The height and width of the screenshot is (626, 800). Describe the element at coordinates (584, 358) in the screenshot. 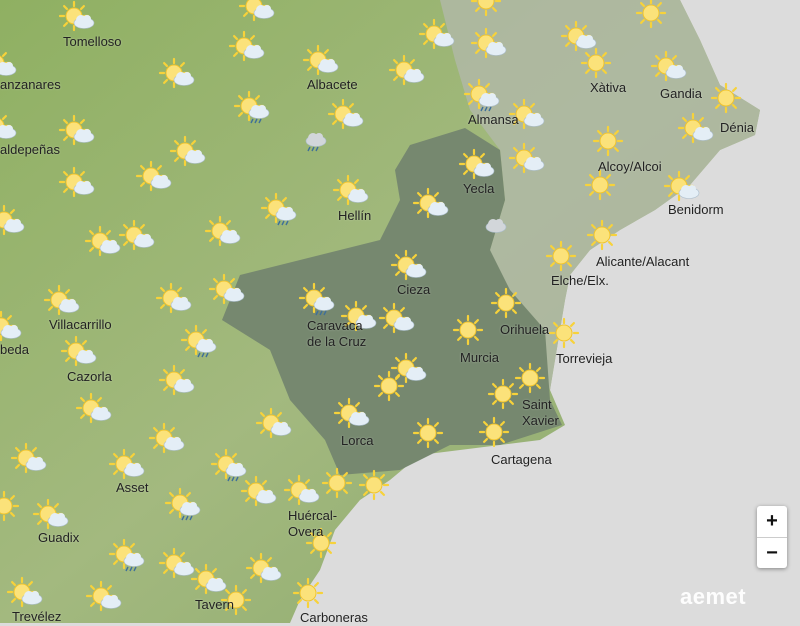

I see `place-label: Torrevieja` at that location.